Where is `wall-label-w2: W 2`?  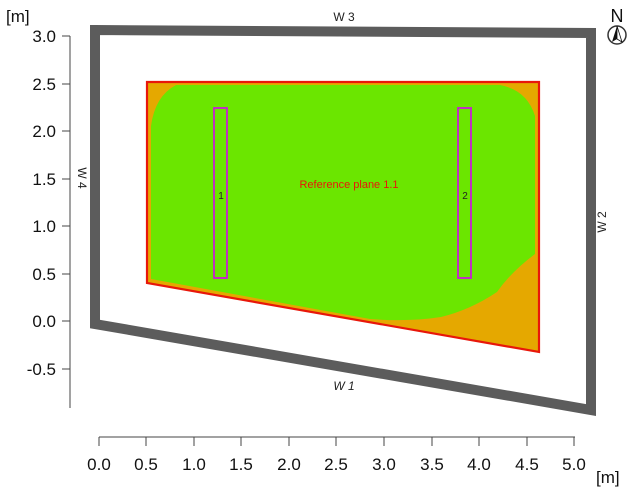
wall-label-w2: W 2 is located at coordinates (602, 222).